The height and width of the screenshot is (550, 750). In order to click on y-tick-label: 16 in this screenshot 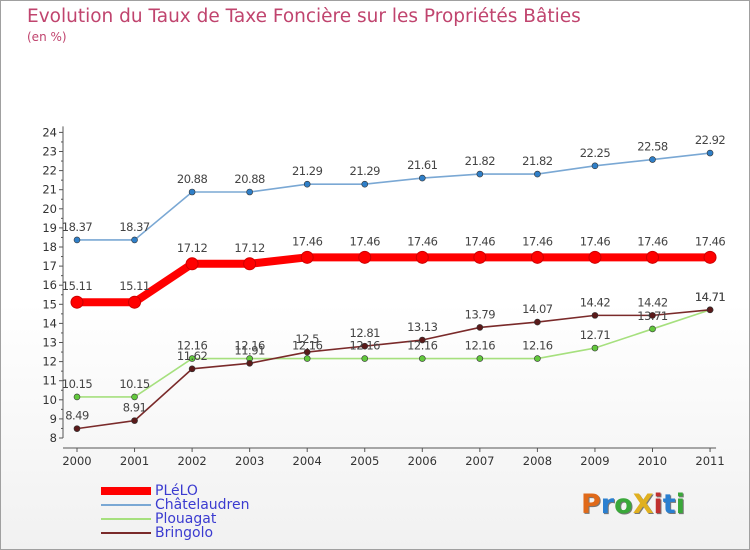, I will do `click(49, 285)`.